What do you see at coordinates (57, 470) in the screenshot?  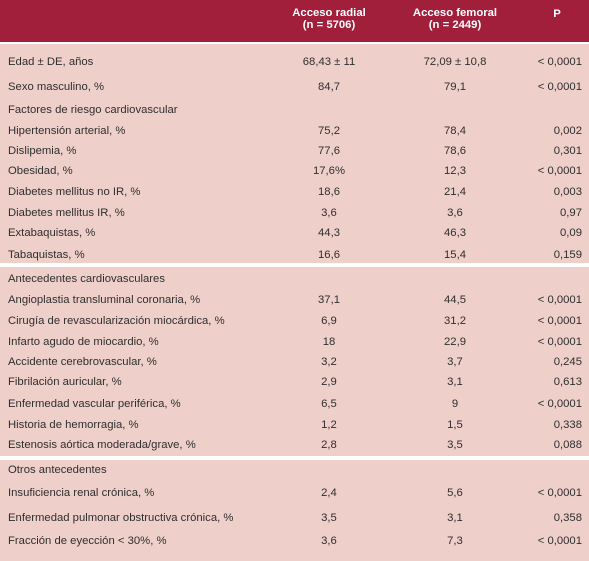 I see `row-label: Otros antecedentes` at bounding box center [57, 470].